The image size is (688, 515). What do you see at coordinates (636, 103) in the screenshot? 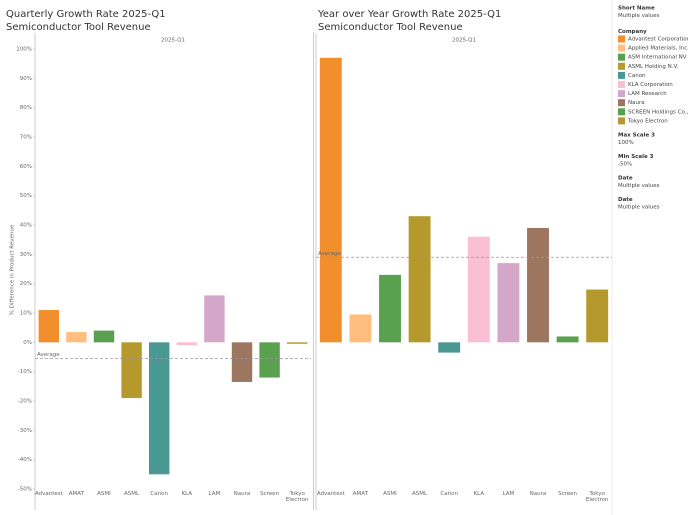
I see `legend-label: Naura` at bounding box center [636, 103].